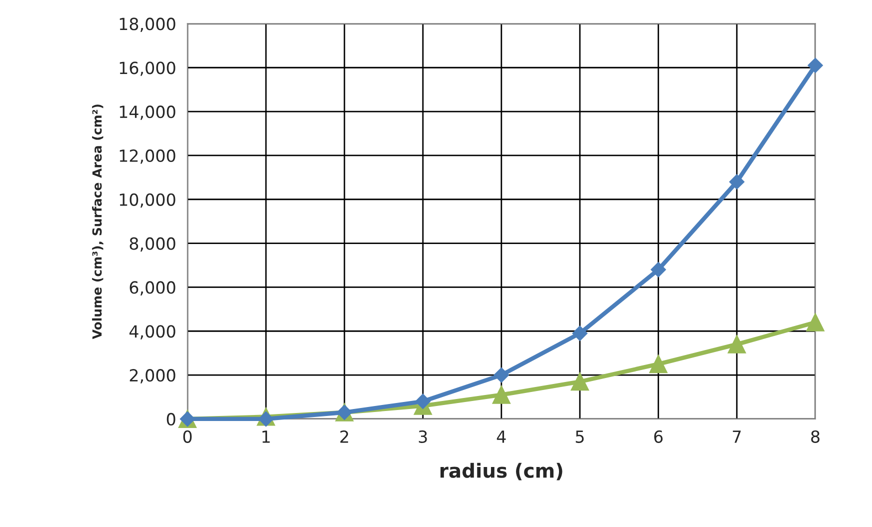  Describe the element at coordinates (815, 436) in the screenshot. I see `x-tick-label: 8` at that location.